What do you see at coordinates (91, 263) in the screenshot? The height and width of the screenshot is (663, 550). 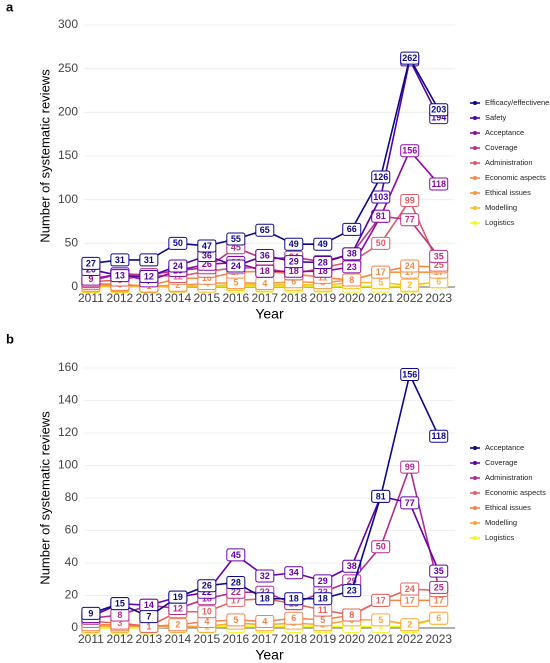 I see `data-label-text: 27` at bounding box center [91, 263].